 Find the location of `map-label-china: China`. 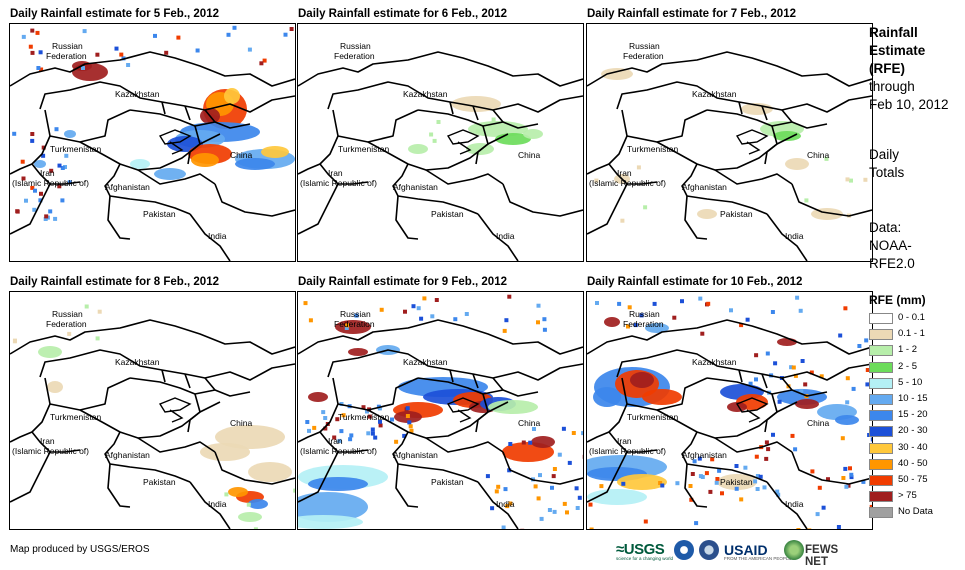

map-label-china: China is located at coordinates (529, 155).